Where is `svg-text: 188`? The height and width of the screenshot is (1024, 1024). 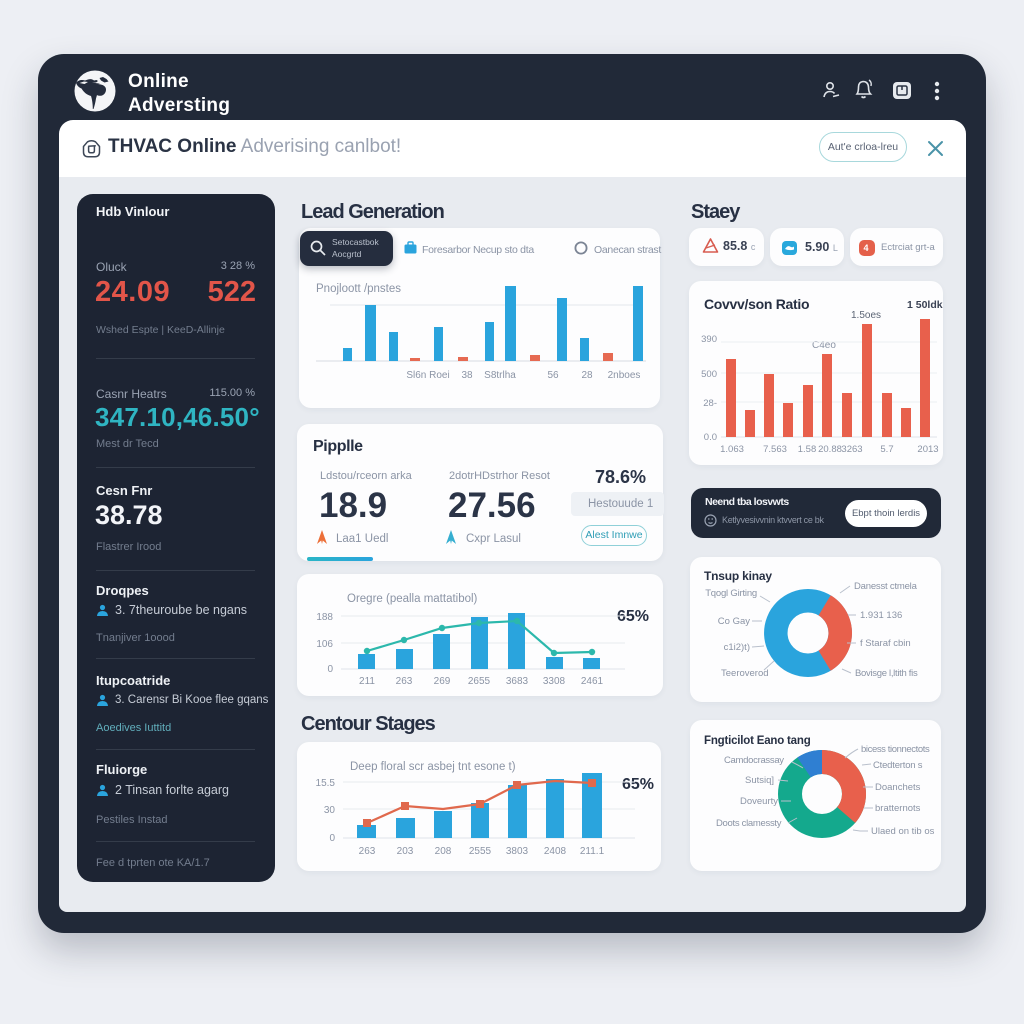 svg-text: 188 is located at coordinates (324, 617).